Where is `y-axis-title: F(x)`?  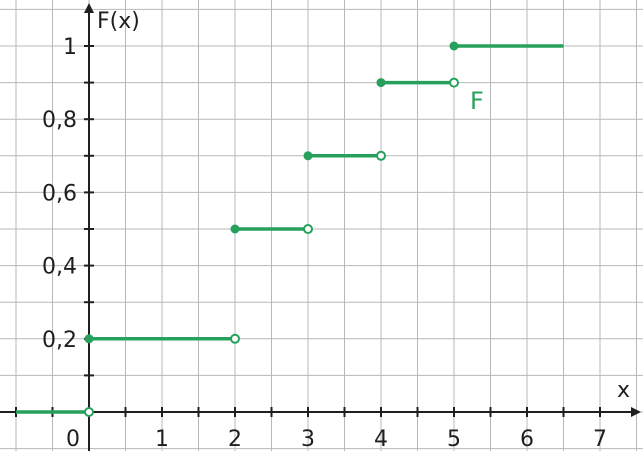 y-axis-title: F(x) is located at coordinates (118, 21).